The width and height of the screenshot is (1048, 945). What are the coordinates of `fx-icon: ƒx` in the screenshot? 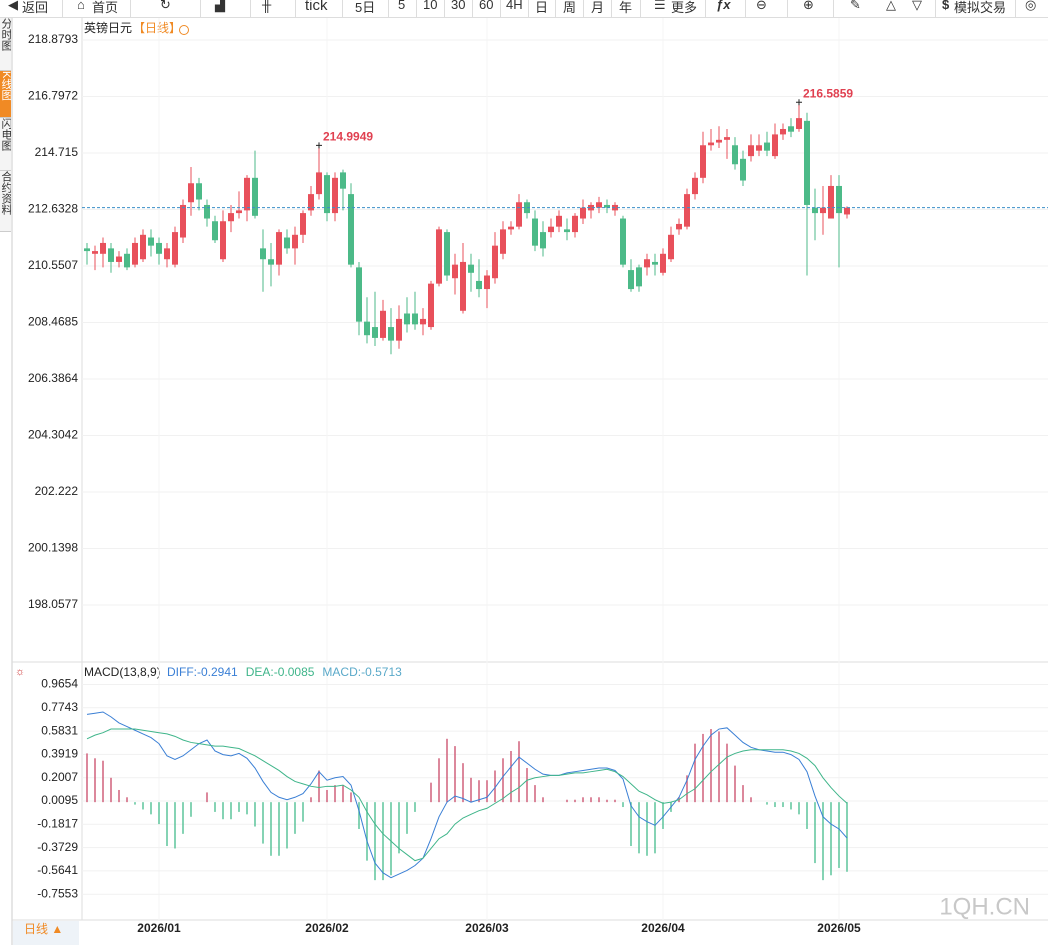 It's located at (723, 6).